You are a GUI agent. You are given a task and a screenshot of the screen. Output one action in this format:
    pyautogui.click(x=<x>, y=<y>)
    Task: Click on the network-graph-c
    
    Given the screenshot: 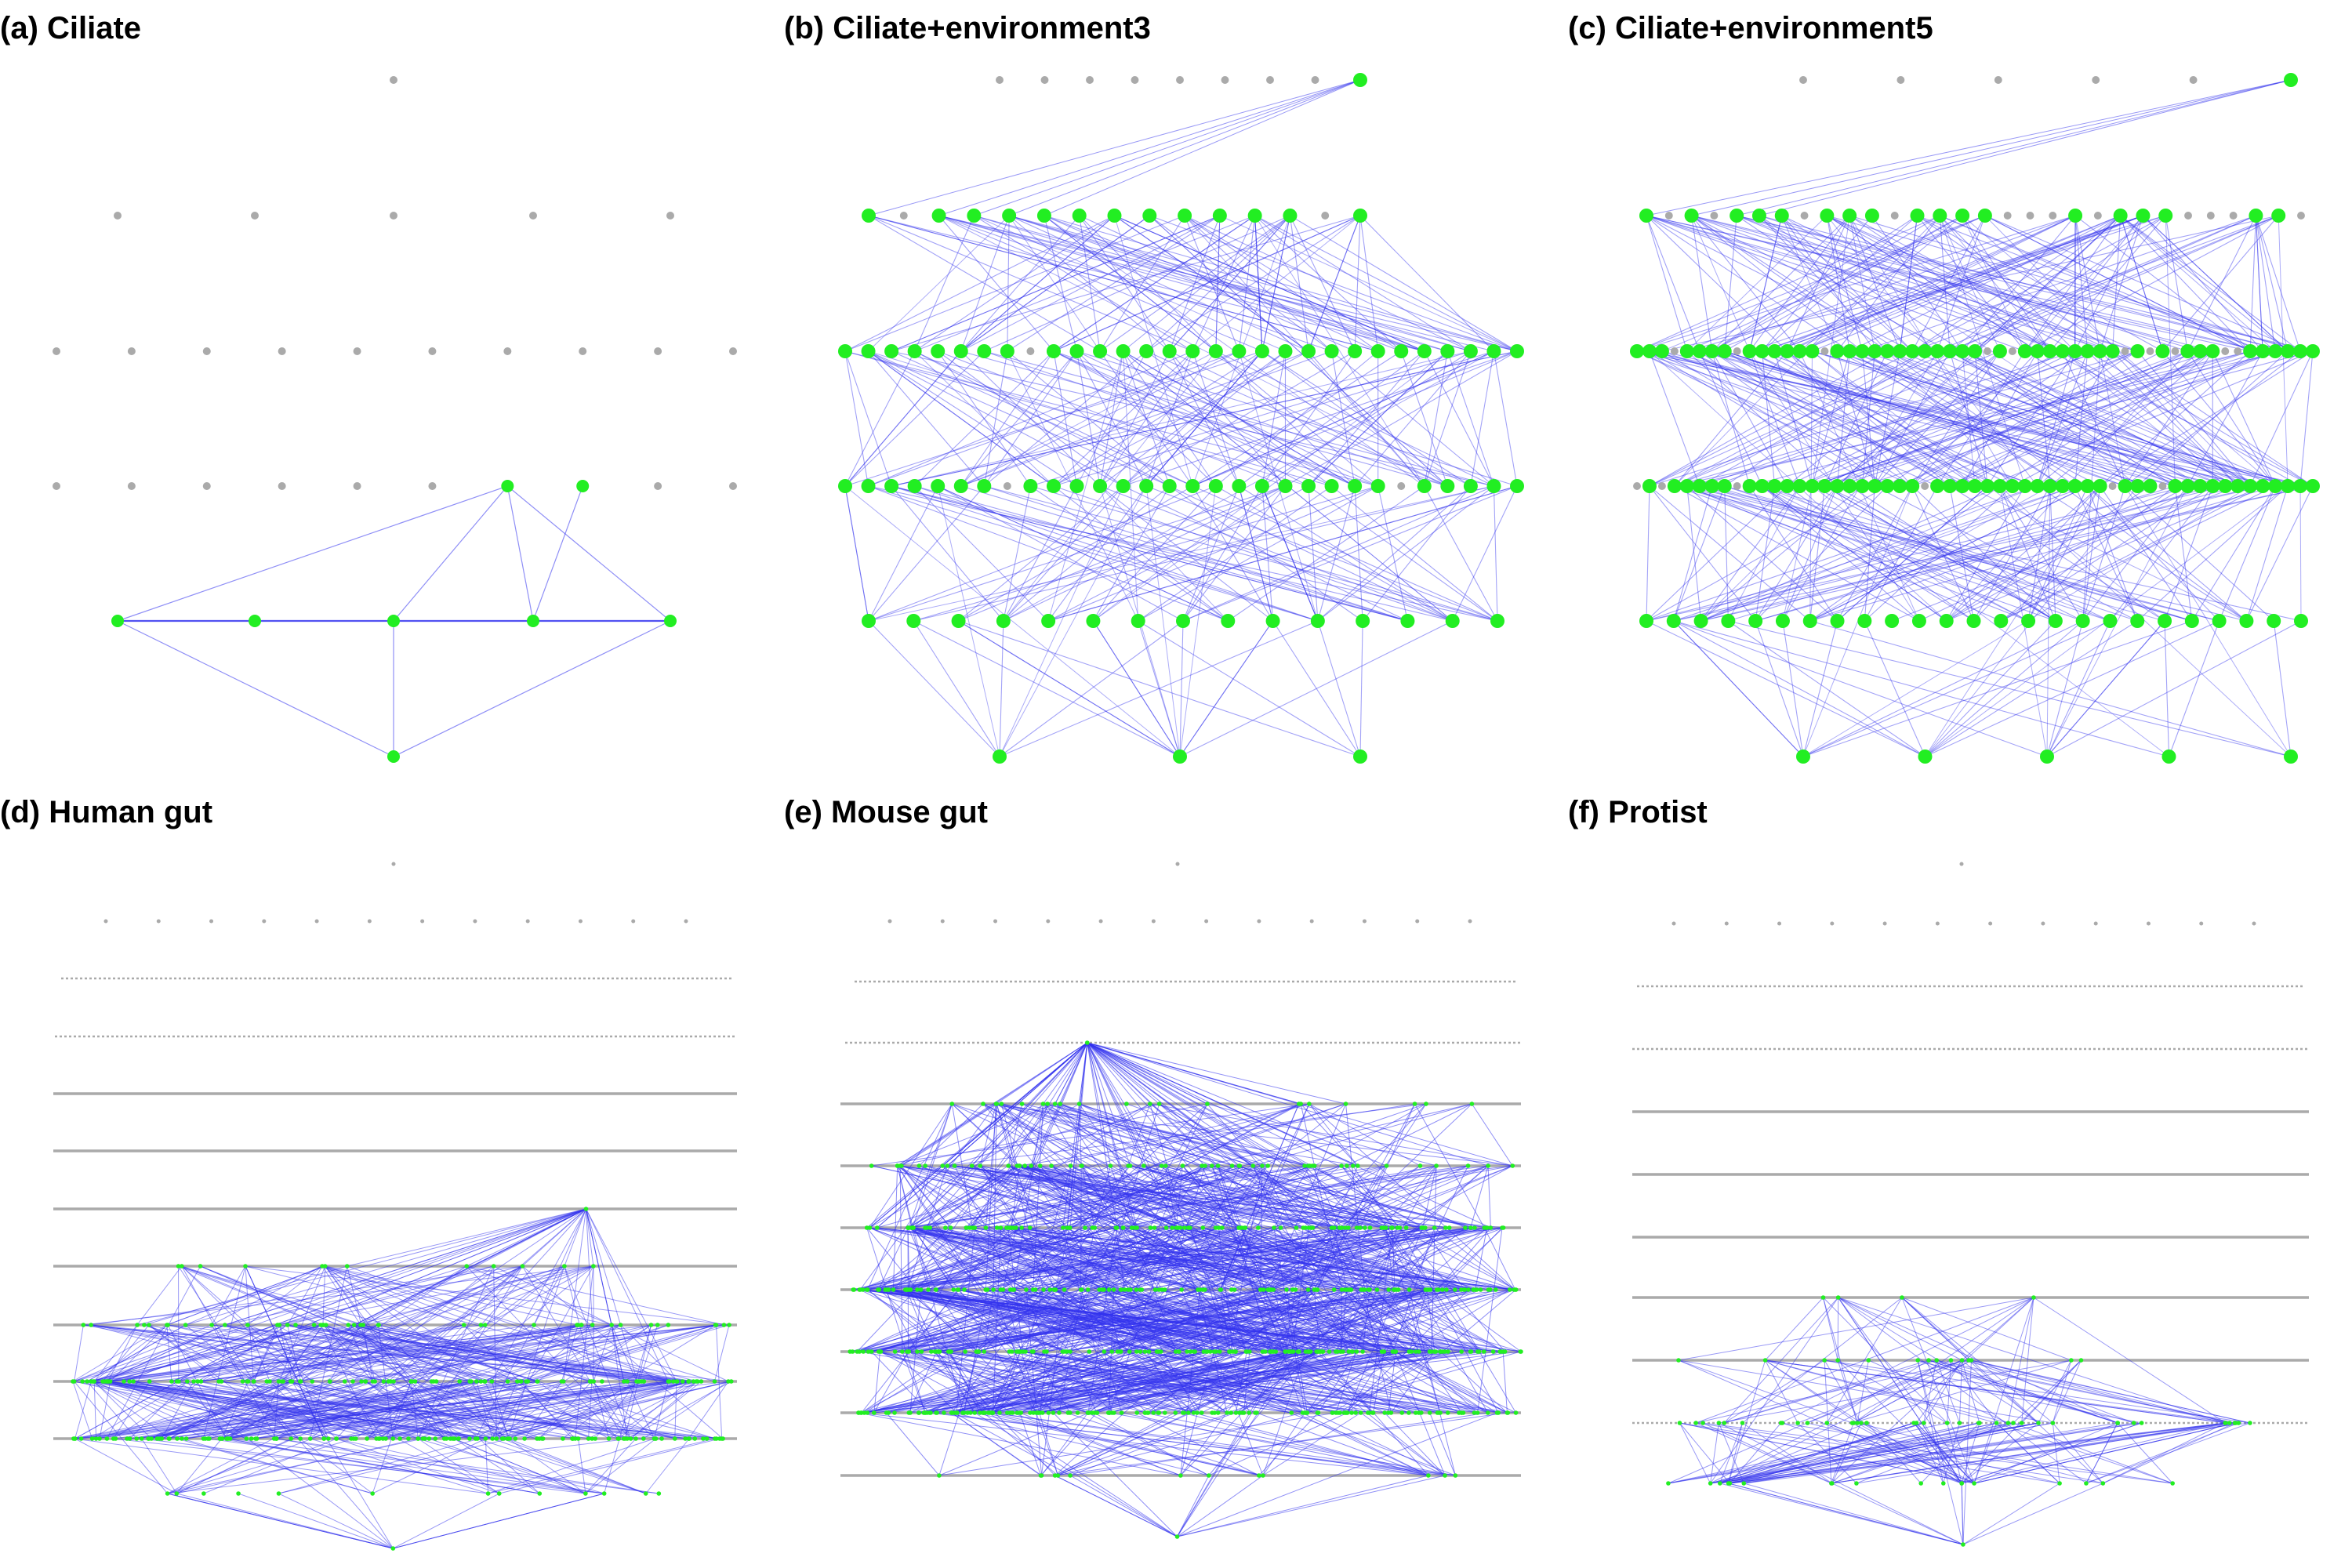 What is the action you would take?
    pyautogui.click(x=1975, y=418)
    